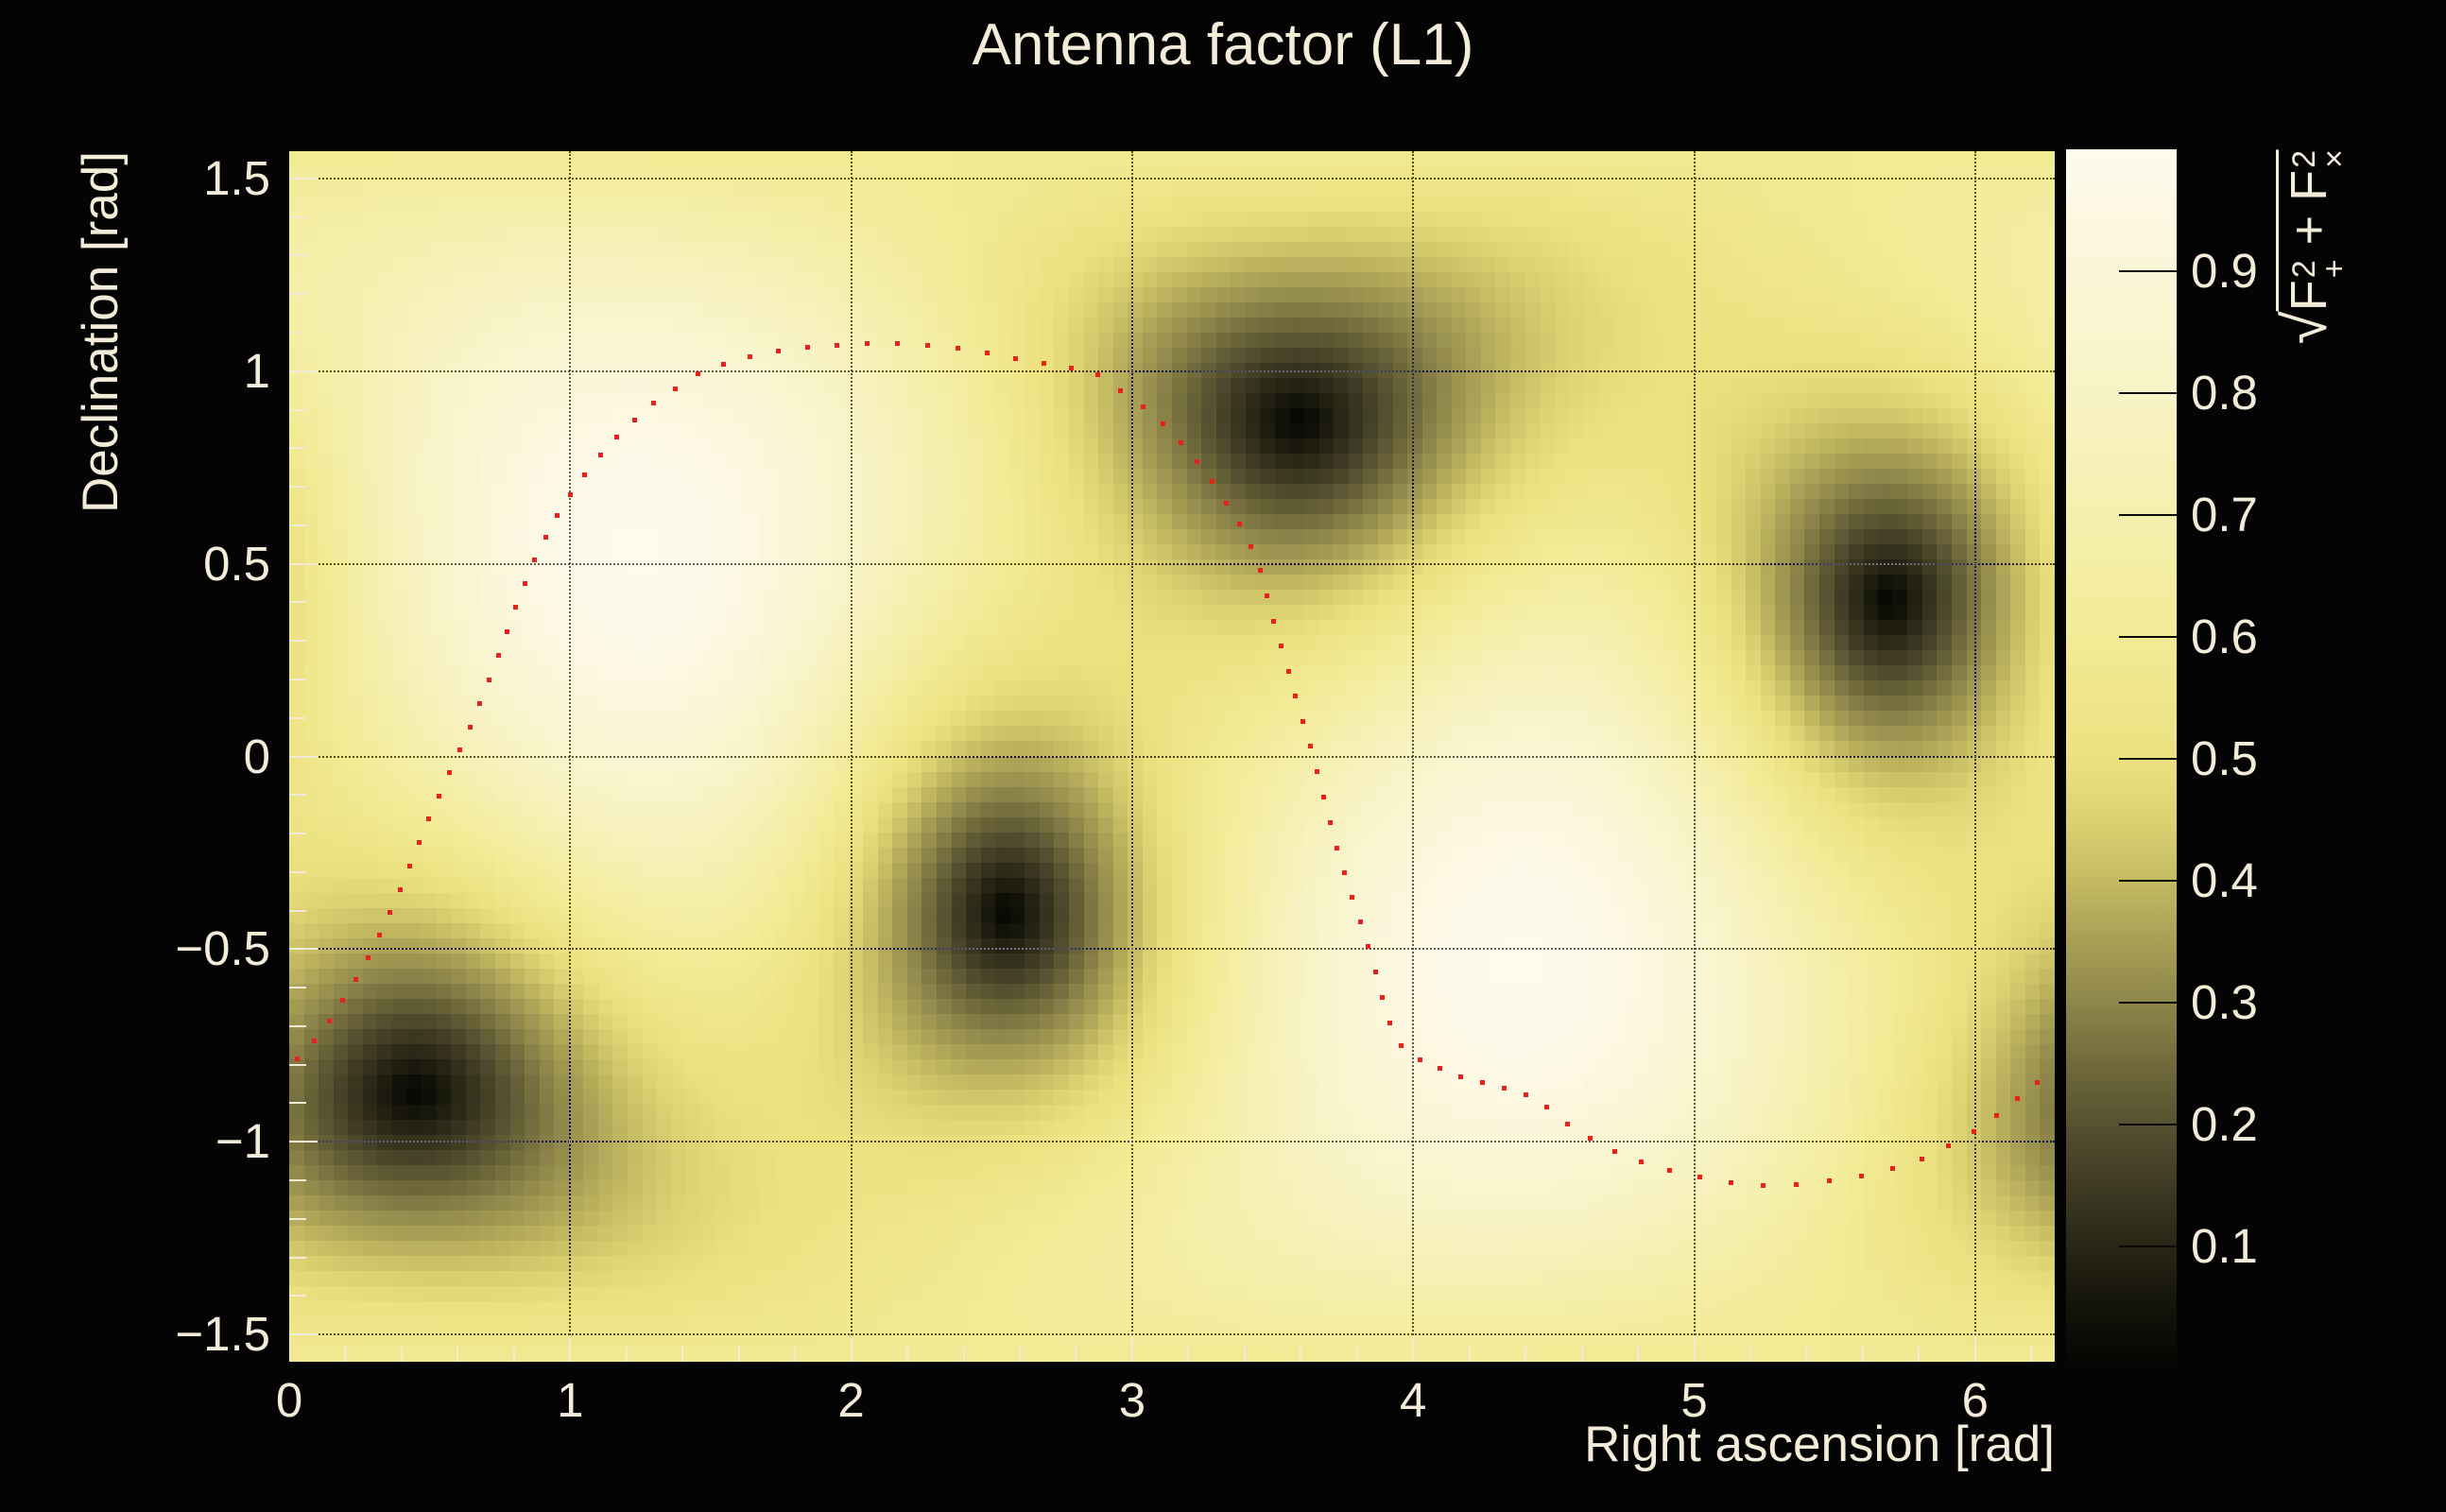 This screenshot has height=1512, width=2446. I want to click on radical-sign: √, so click(2305, 328).